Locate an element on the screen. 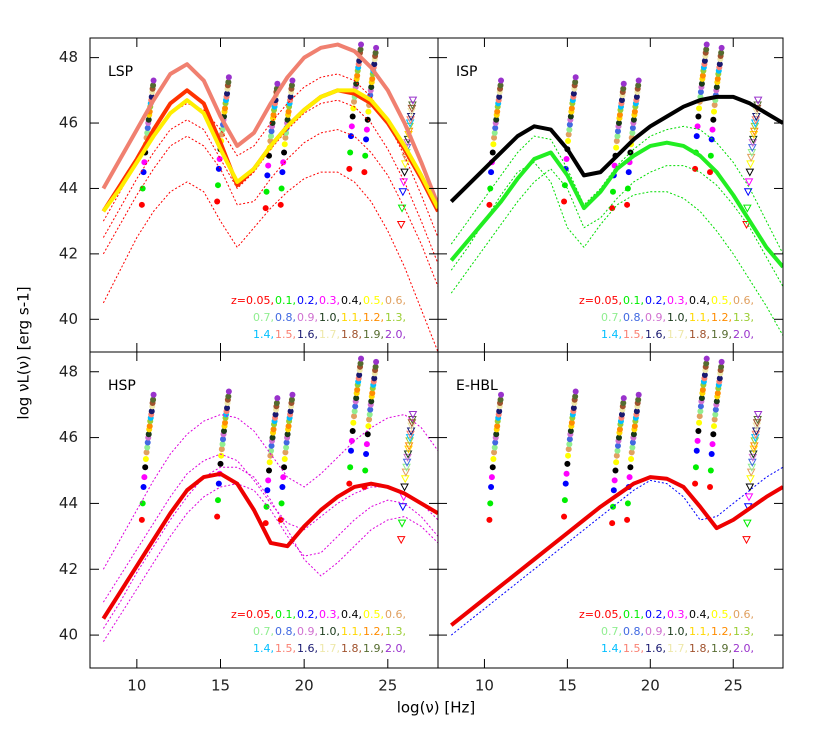  legend-entry: 0.8, is located at coordinates (633, 317).